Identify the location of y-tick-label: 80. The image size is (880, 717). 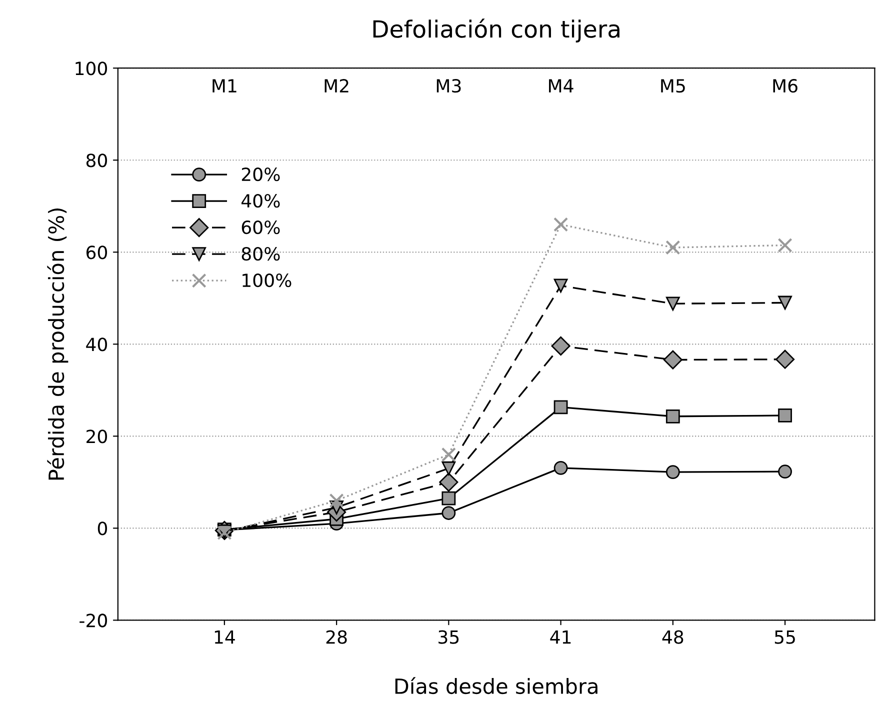
(96, 161).